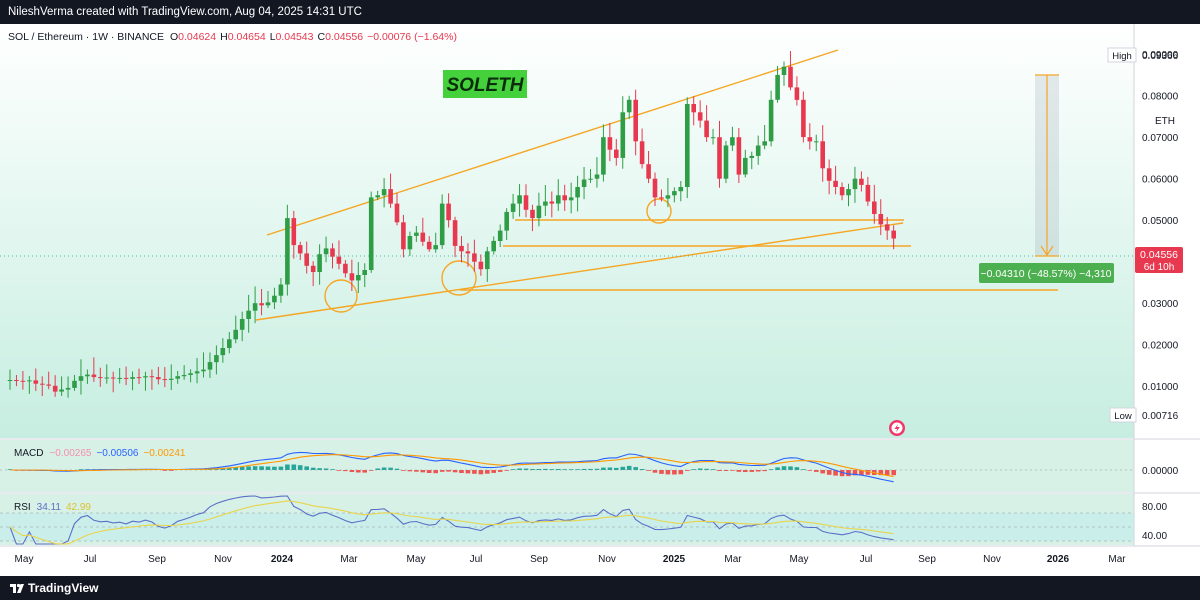  What do you see at coordinates (579, 271) in the screenshot?
I see `channel-lower-line` at bounding box center [579, 271].